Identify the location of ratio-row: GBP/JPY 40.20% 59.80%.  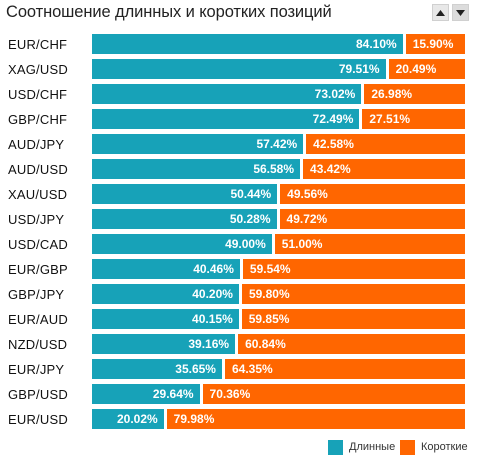
(238, 296).